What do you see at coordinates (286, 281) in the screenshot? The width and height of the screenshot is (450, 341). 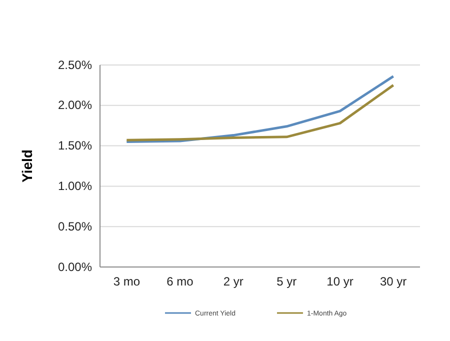 I see `x-tick-label: 5 yr` at bounding box center [286, 281].